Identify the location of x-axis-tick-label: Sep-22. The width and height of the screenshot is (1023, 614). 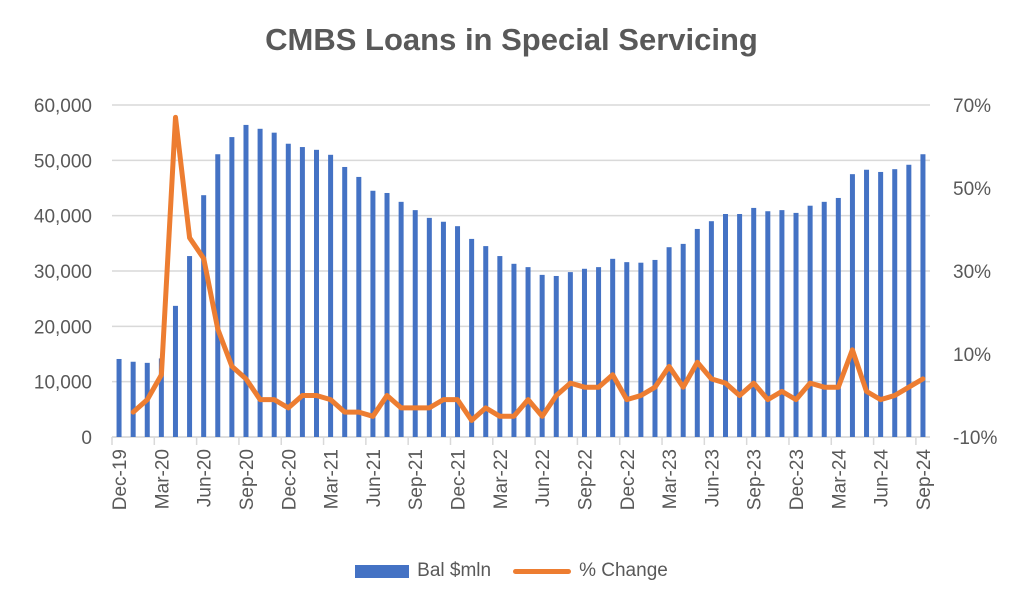
(585, 479).